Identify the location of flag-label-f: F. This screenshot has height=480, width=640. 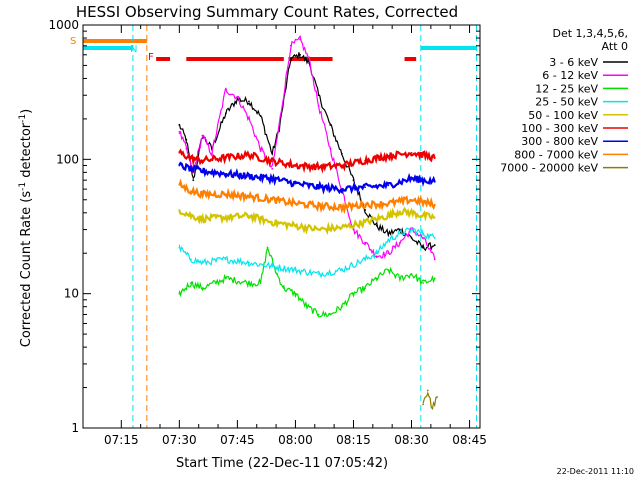
(151, 57).